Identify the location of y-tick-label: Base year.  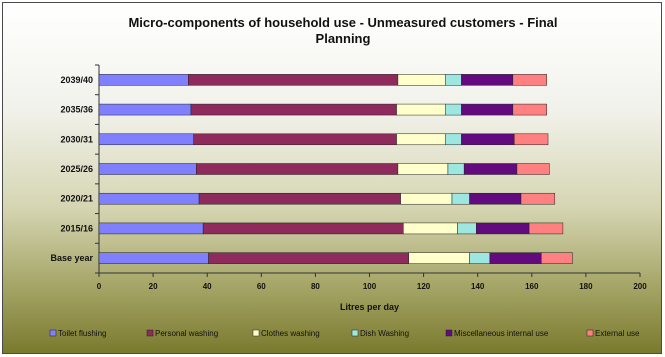
(71, 258).